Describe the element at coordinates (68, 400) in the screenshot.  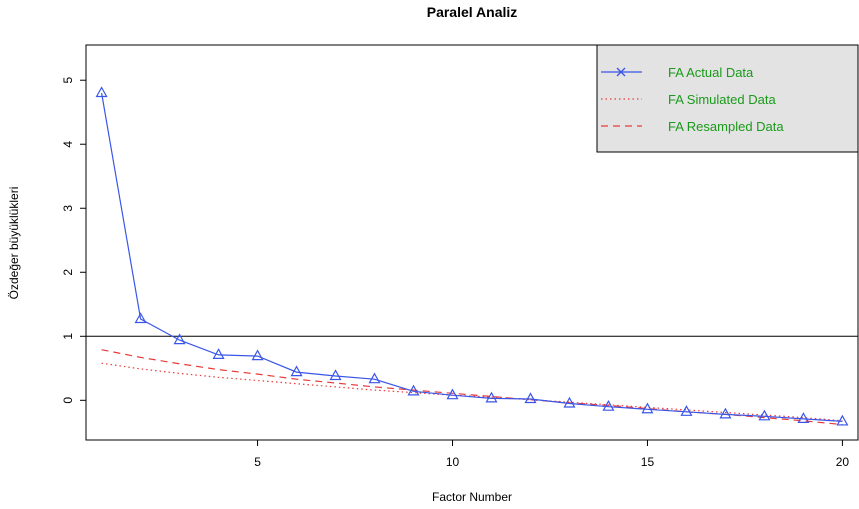
I see `y-tick-label-0: 0` at that location.